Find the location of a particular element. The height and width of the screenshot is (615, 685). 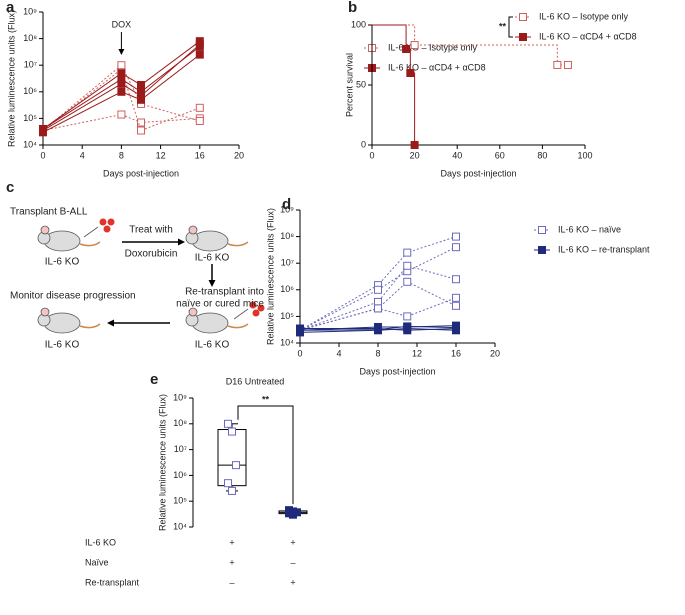

x-tick-label: 60 is located at coordinates (500, 155).